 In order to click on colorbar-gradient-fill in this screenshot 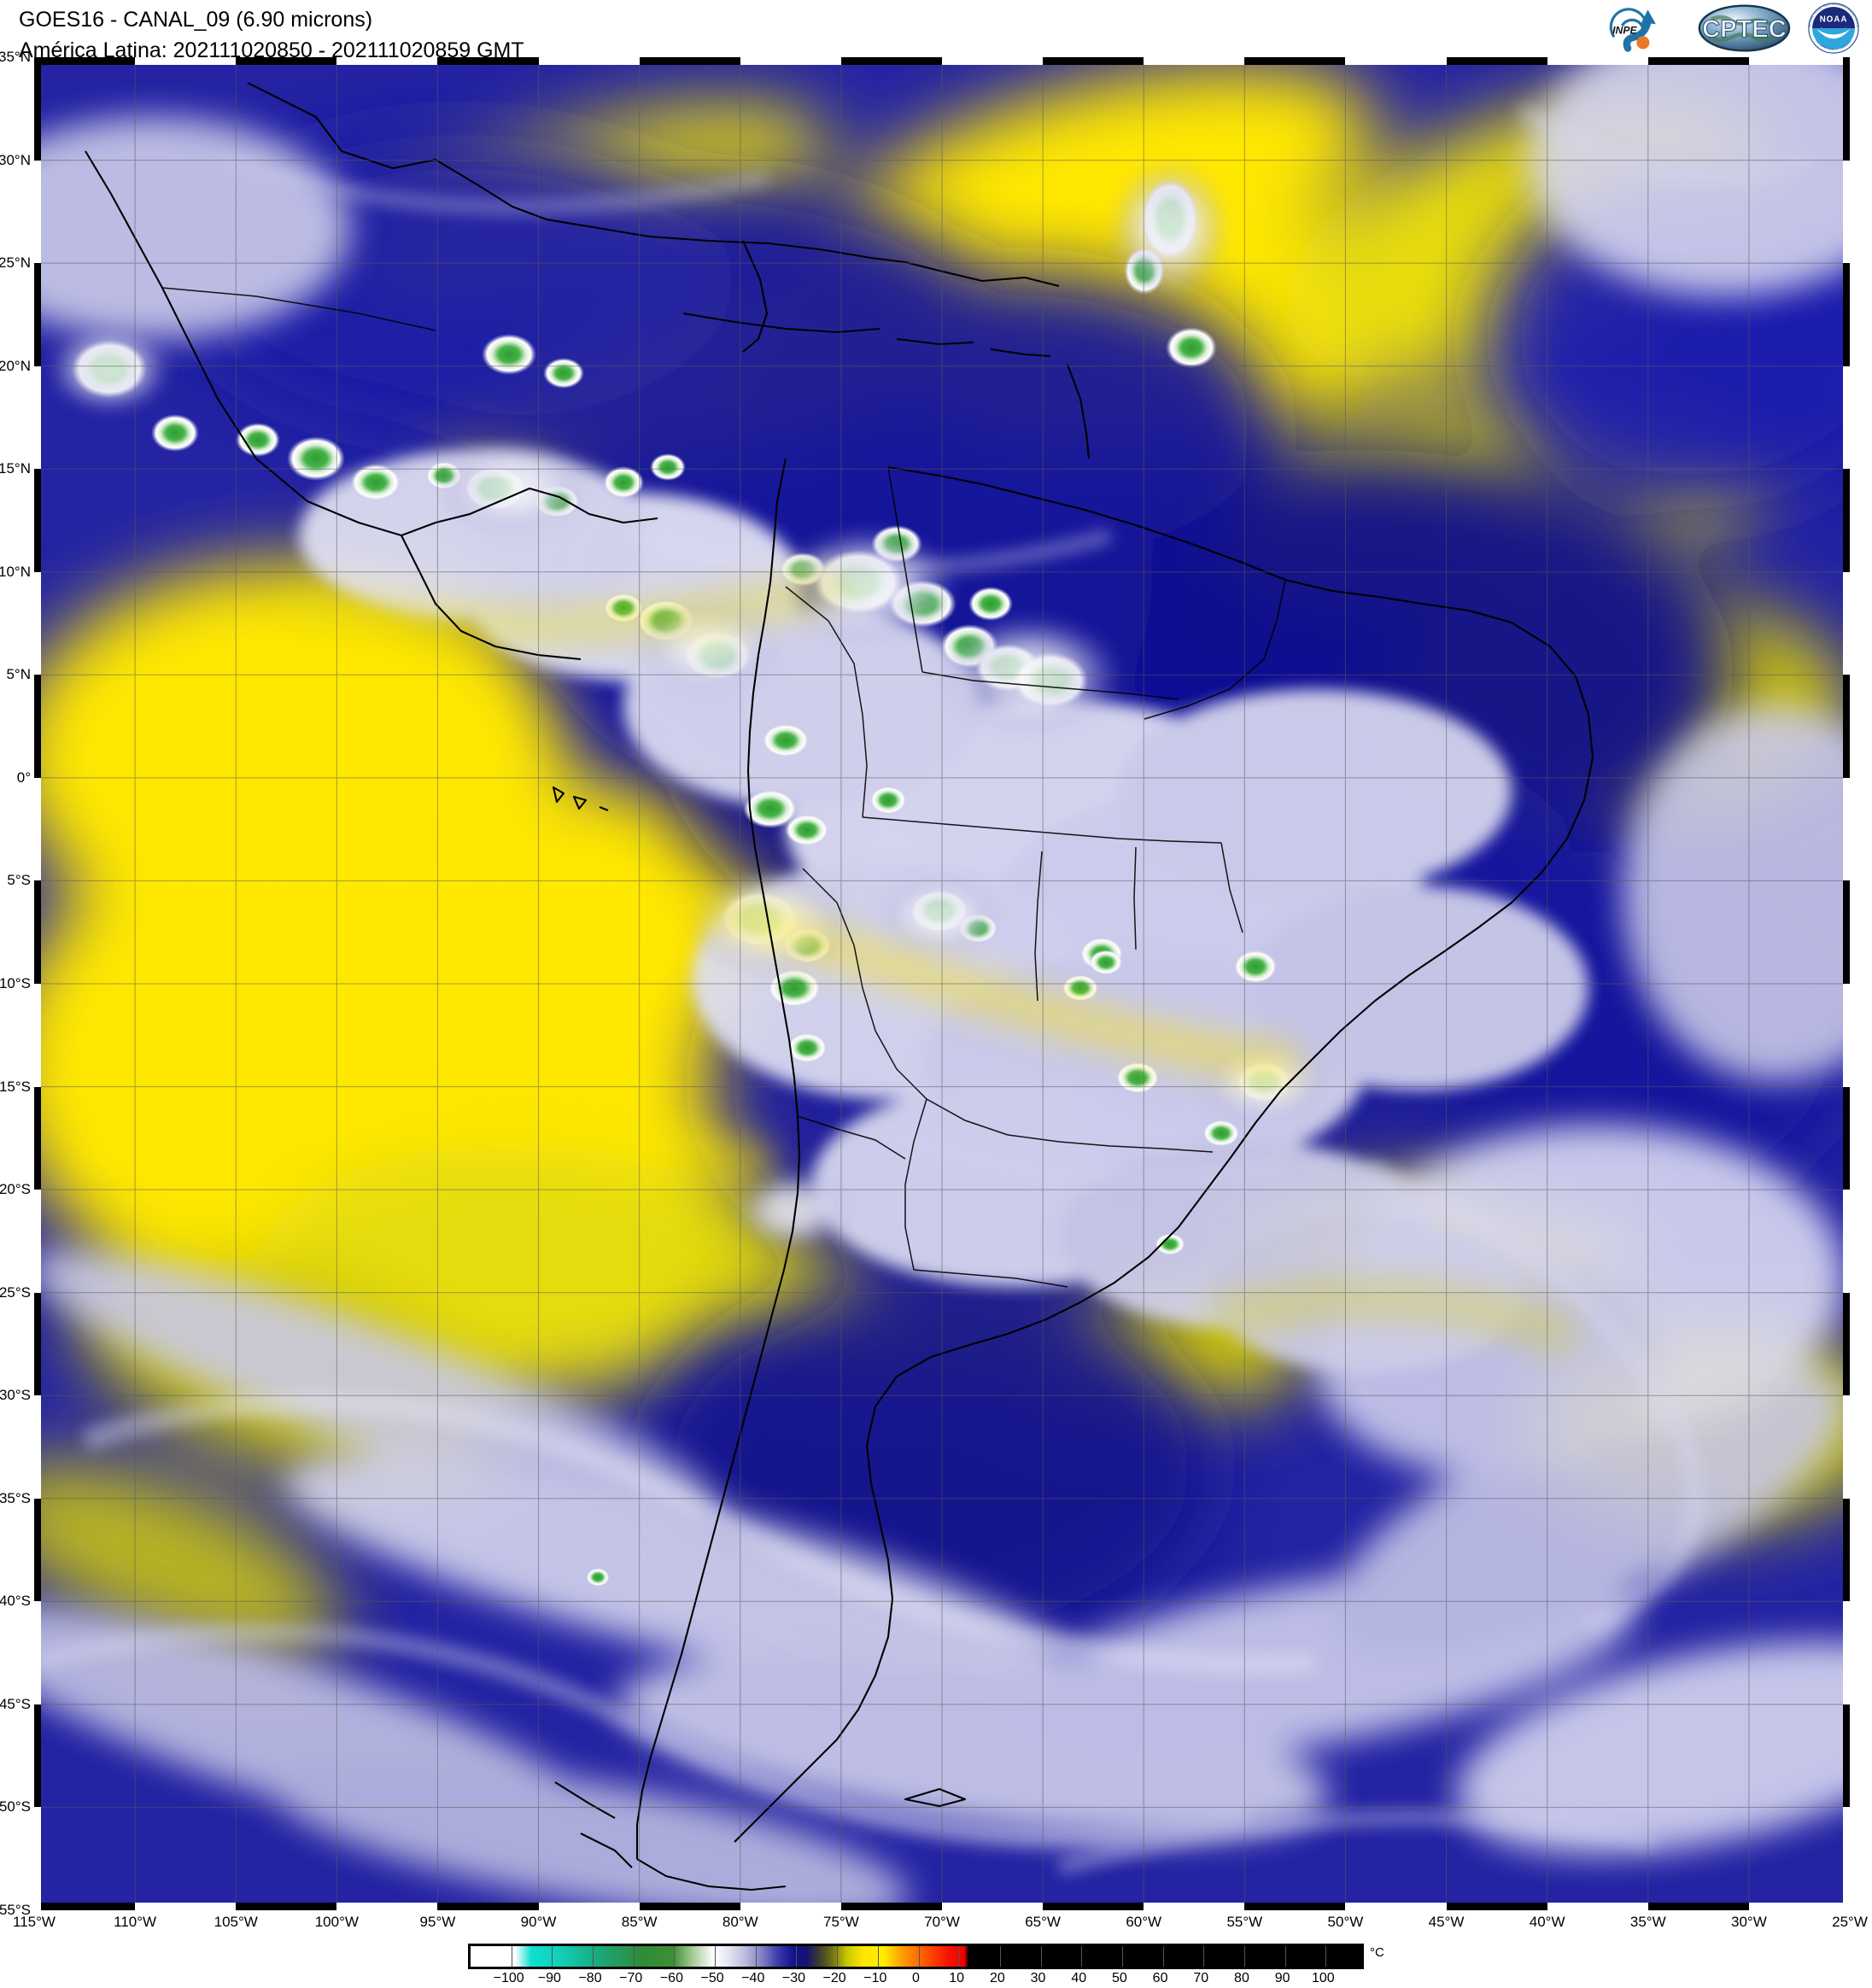, I will do `click(916, 1956)`.